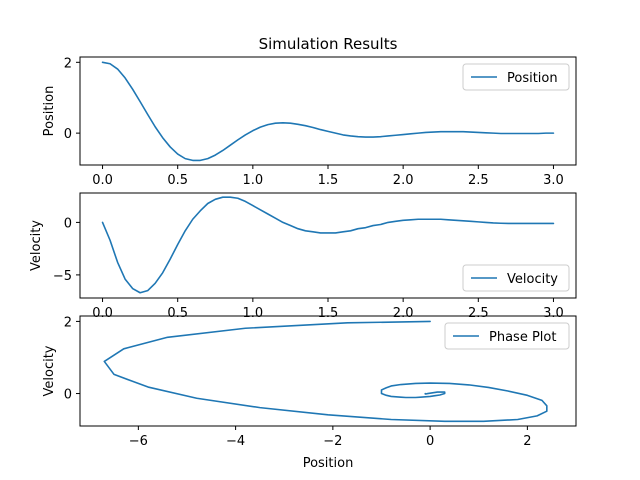  I want to click on x-axis-label: Position, so click(328, 463).